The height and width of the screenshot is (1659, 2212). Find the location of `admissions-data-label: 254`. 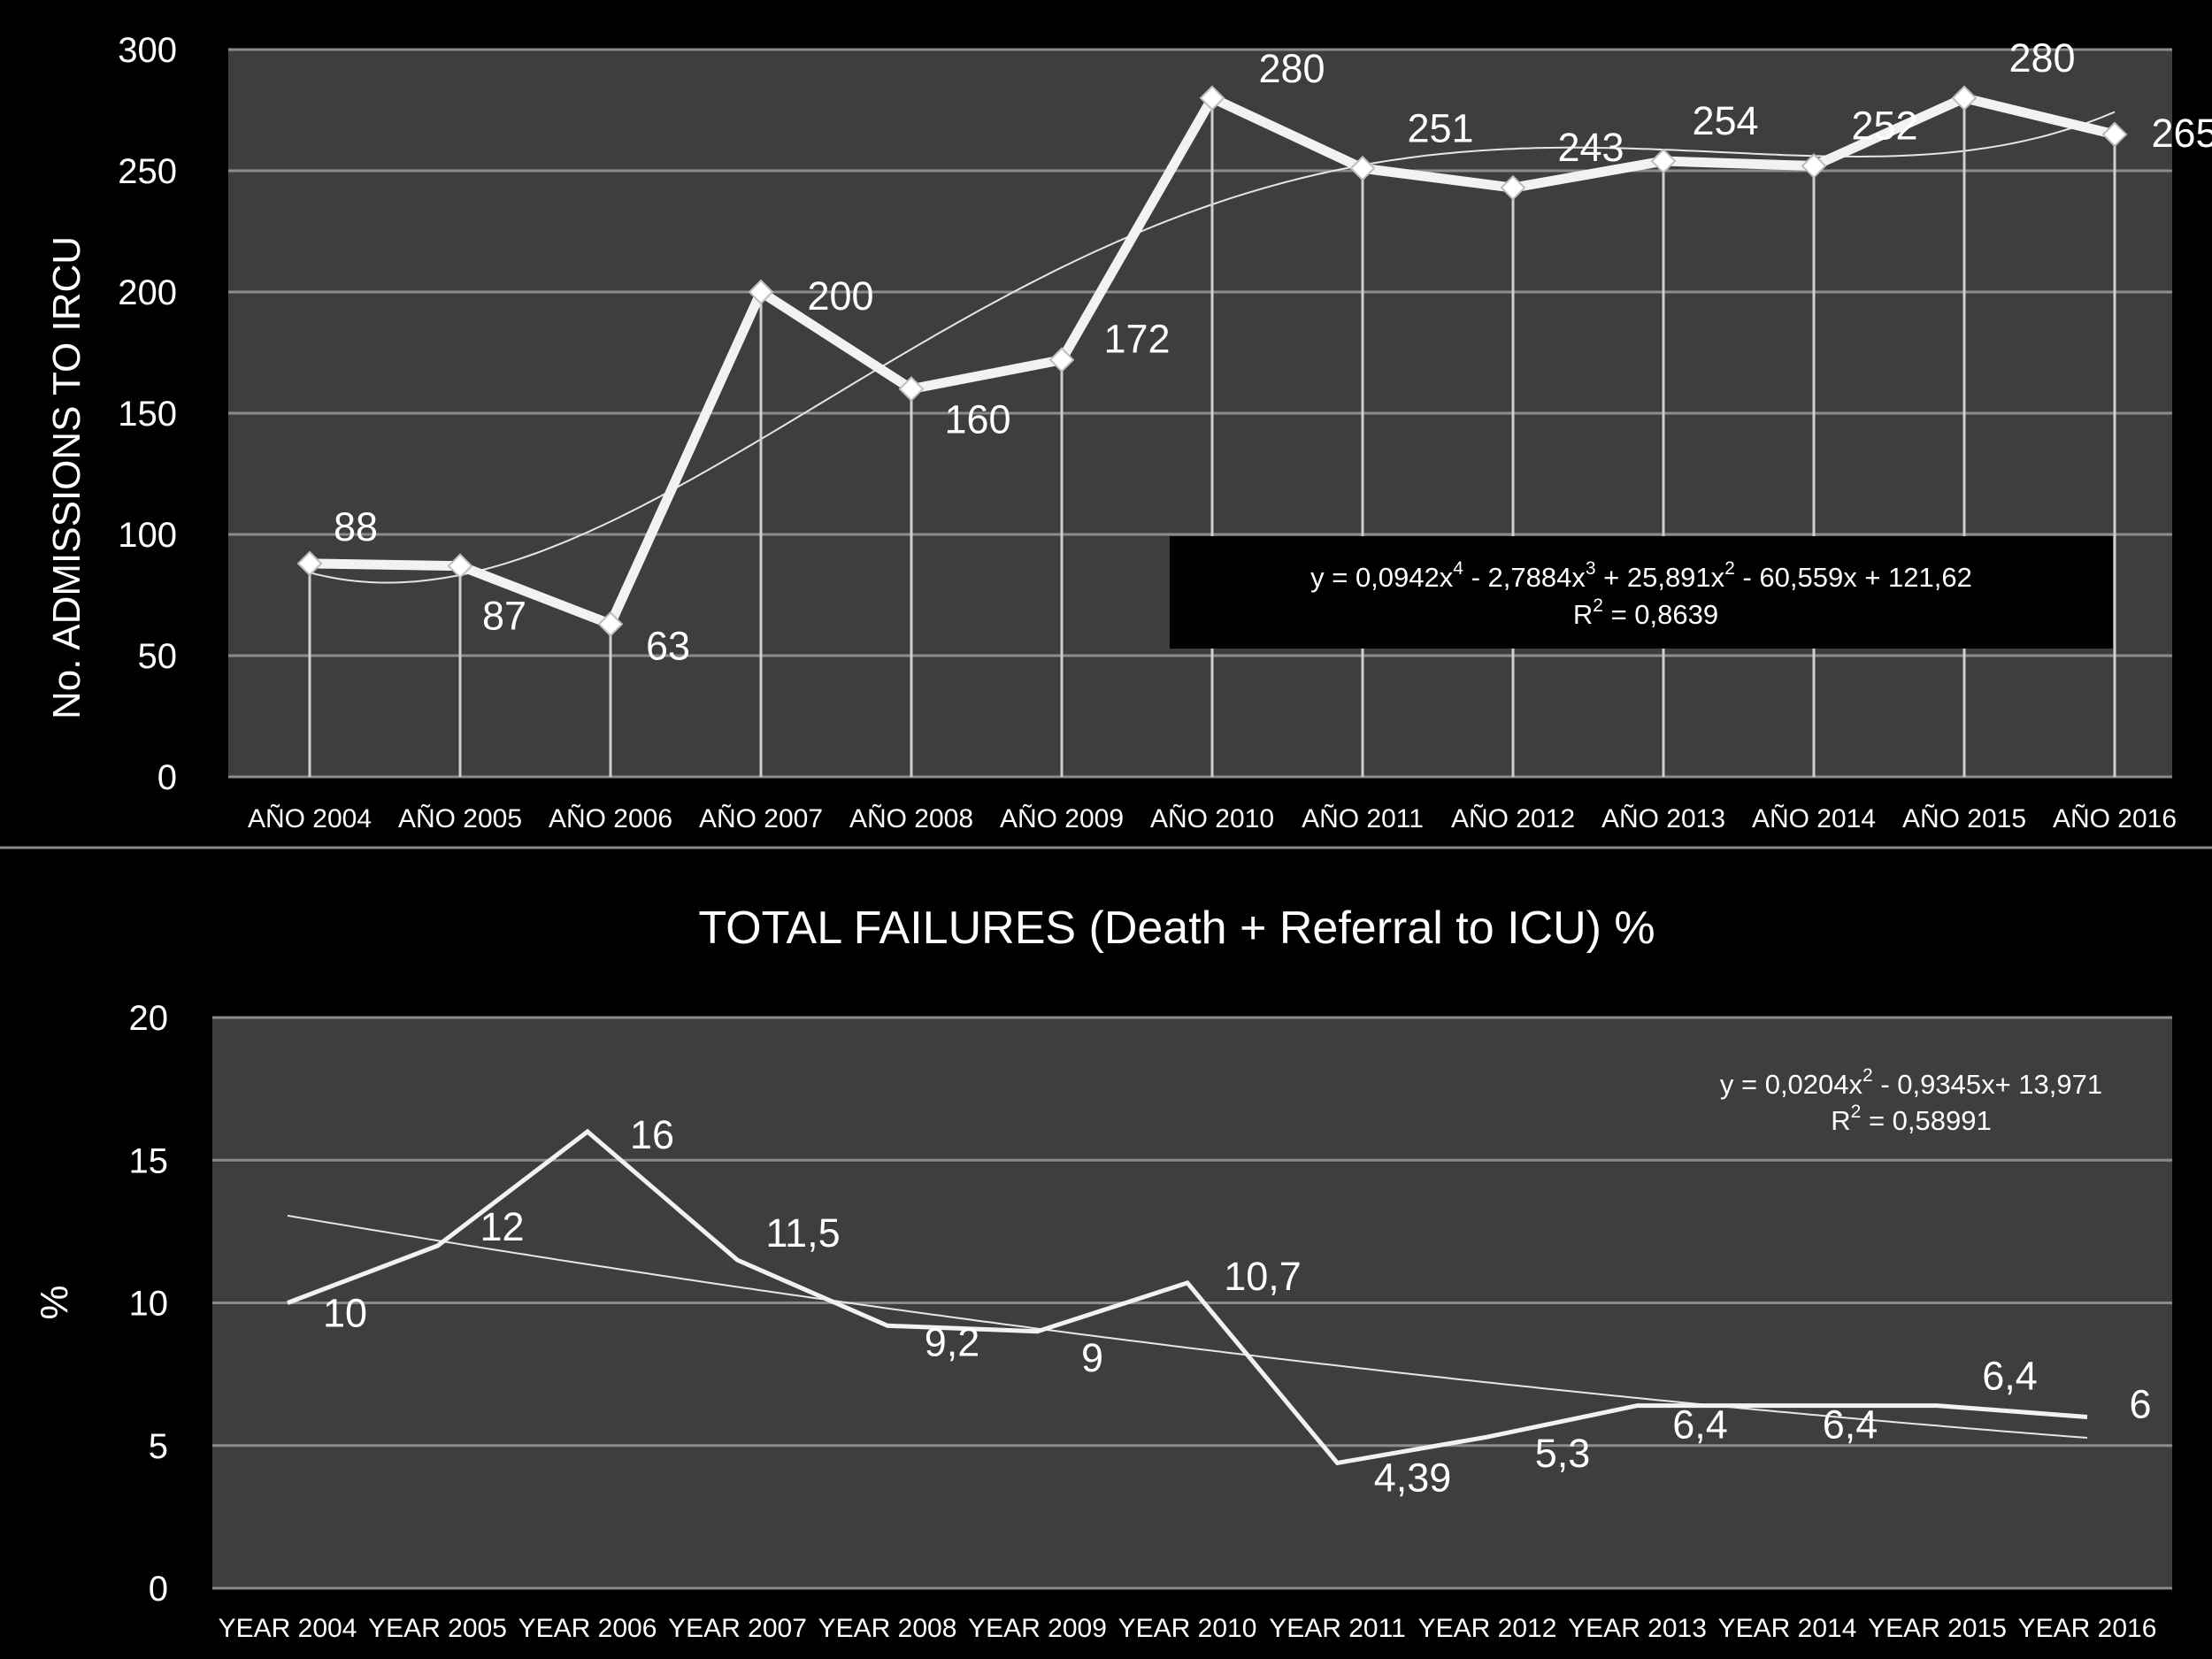

admissions-data-label: 254 is located at coordinates (1725, 120).